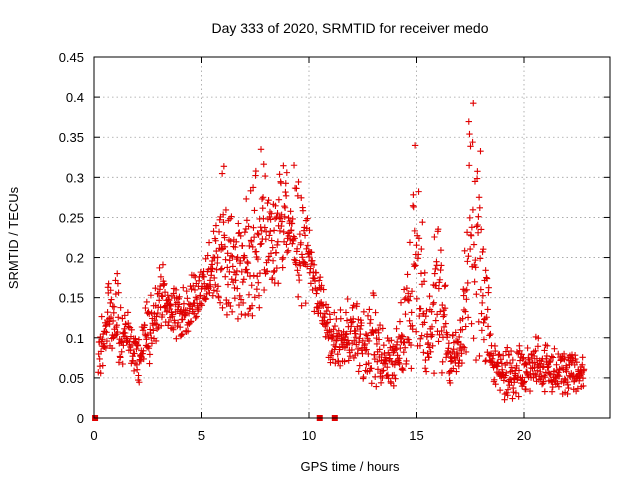  What do you see at coordinates (309, 435) in the screenshot?
I see `x-tick-label: 10` at bounding box center [309, 435].